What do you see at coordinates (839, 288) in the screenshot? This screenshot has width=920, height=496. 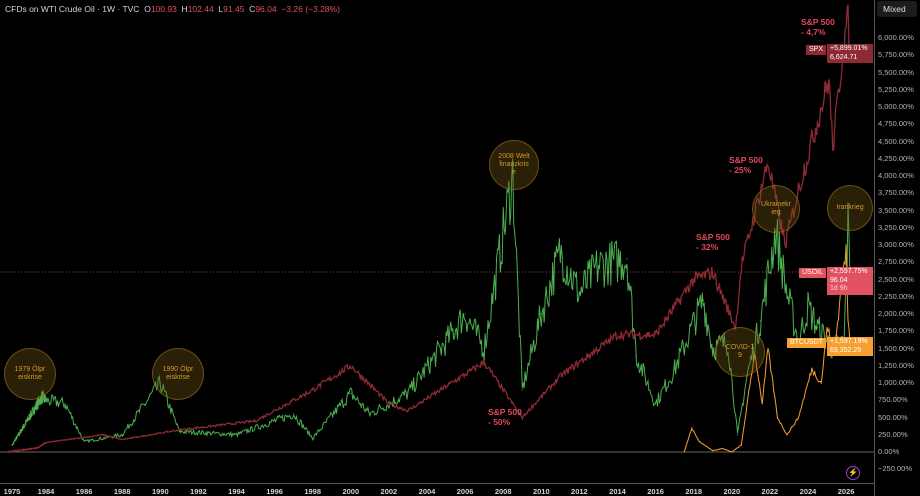 I see `usoil-countdown: 1d 9h` at bounding box center [839, 288].